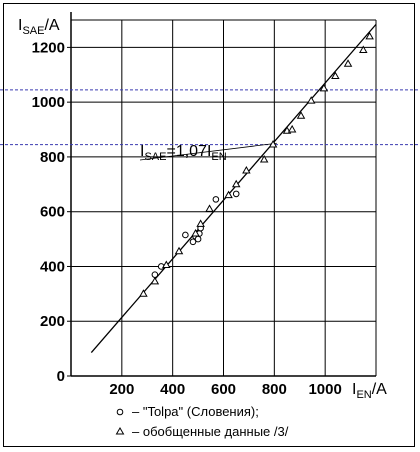  Describe the element at coordinates (195, 411) in the screenshot. I see `legend-label-tolpa: – "Tolpa" (Словения);` at that location.